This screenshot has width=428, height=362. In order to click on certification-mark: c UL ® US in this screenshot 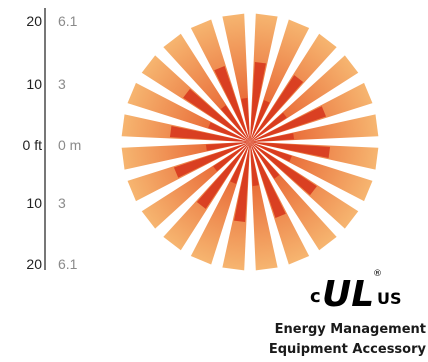, I will do `click(356, 291)`.